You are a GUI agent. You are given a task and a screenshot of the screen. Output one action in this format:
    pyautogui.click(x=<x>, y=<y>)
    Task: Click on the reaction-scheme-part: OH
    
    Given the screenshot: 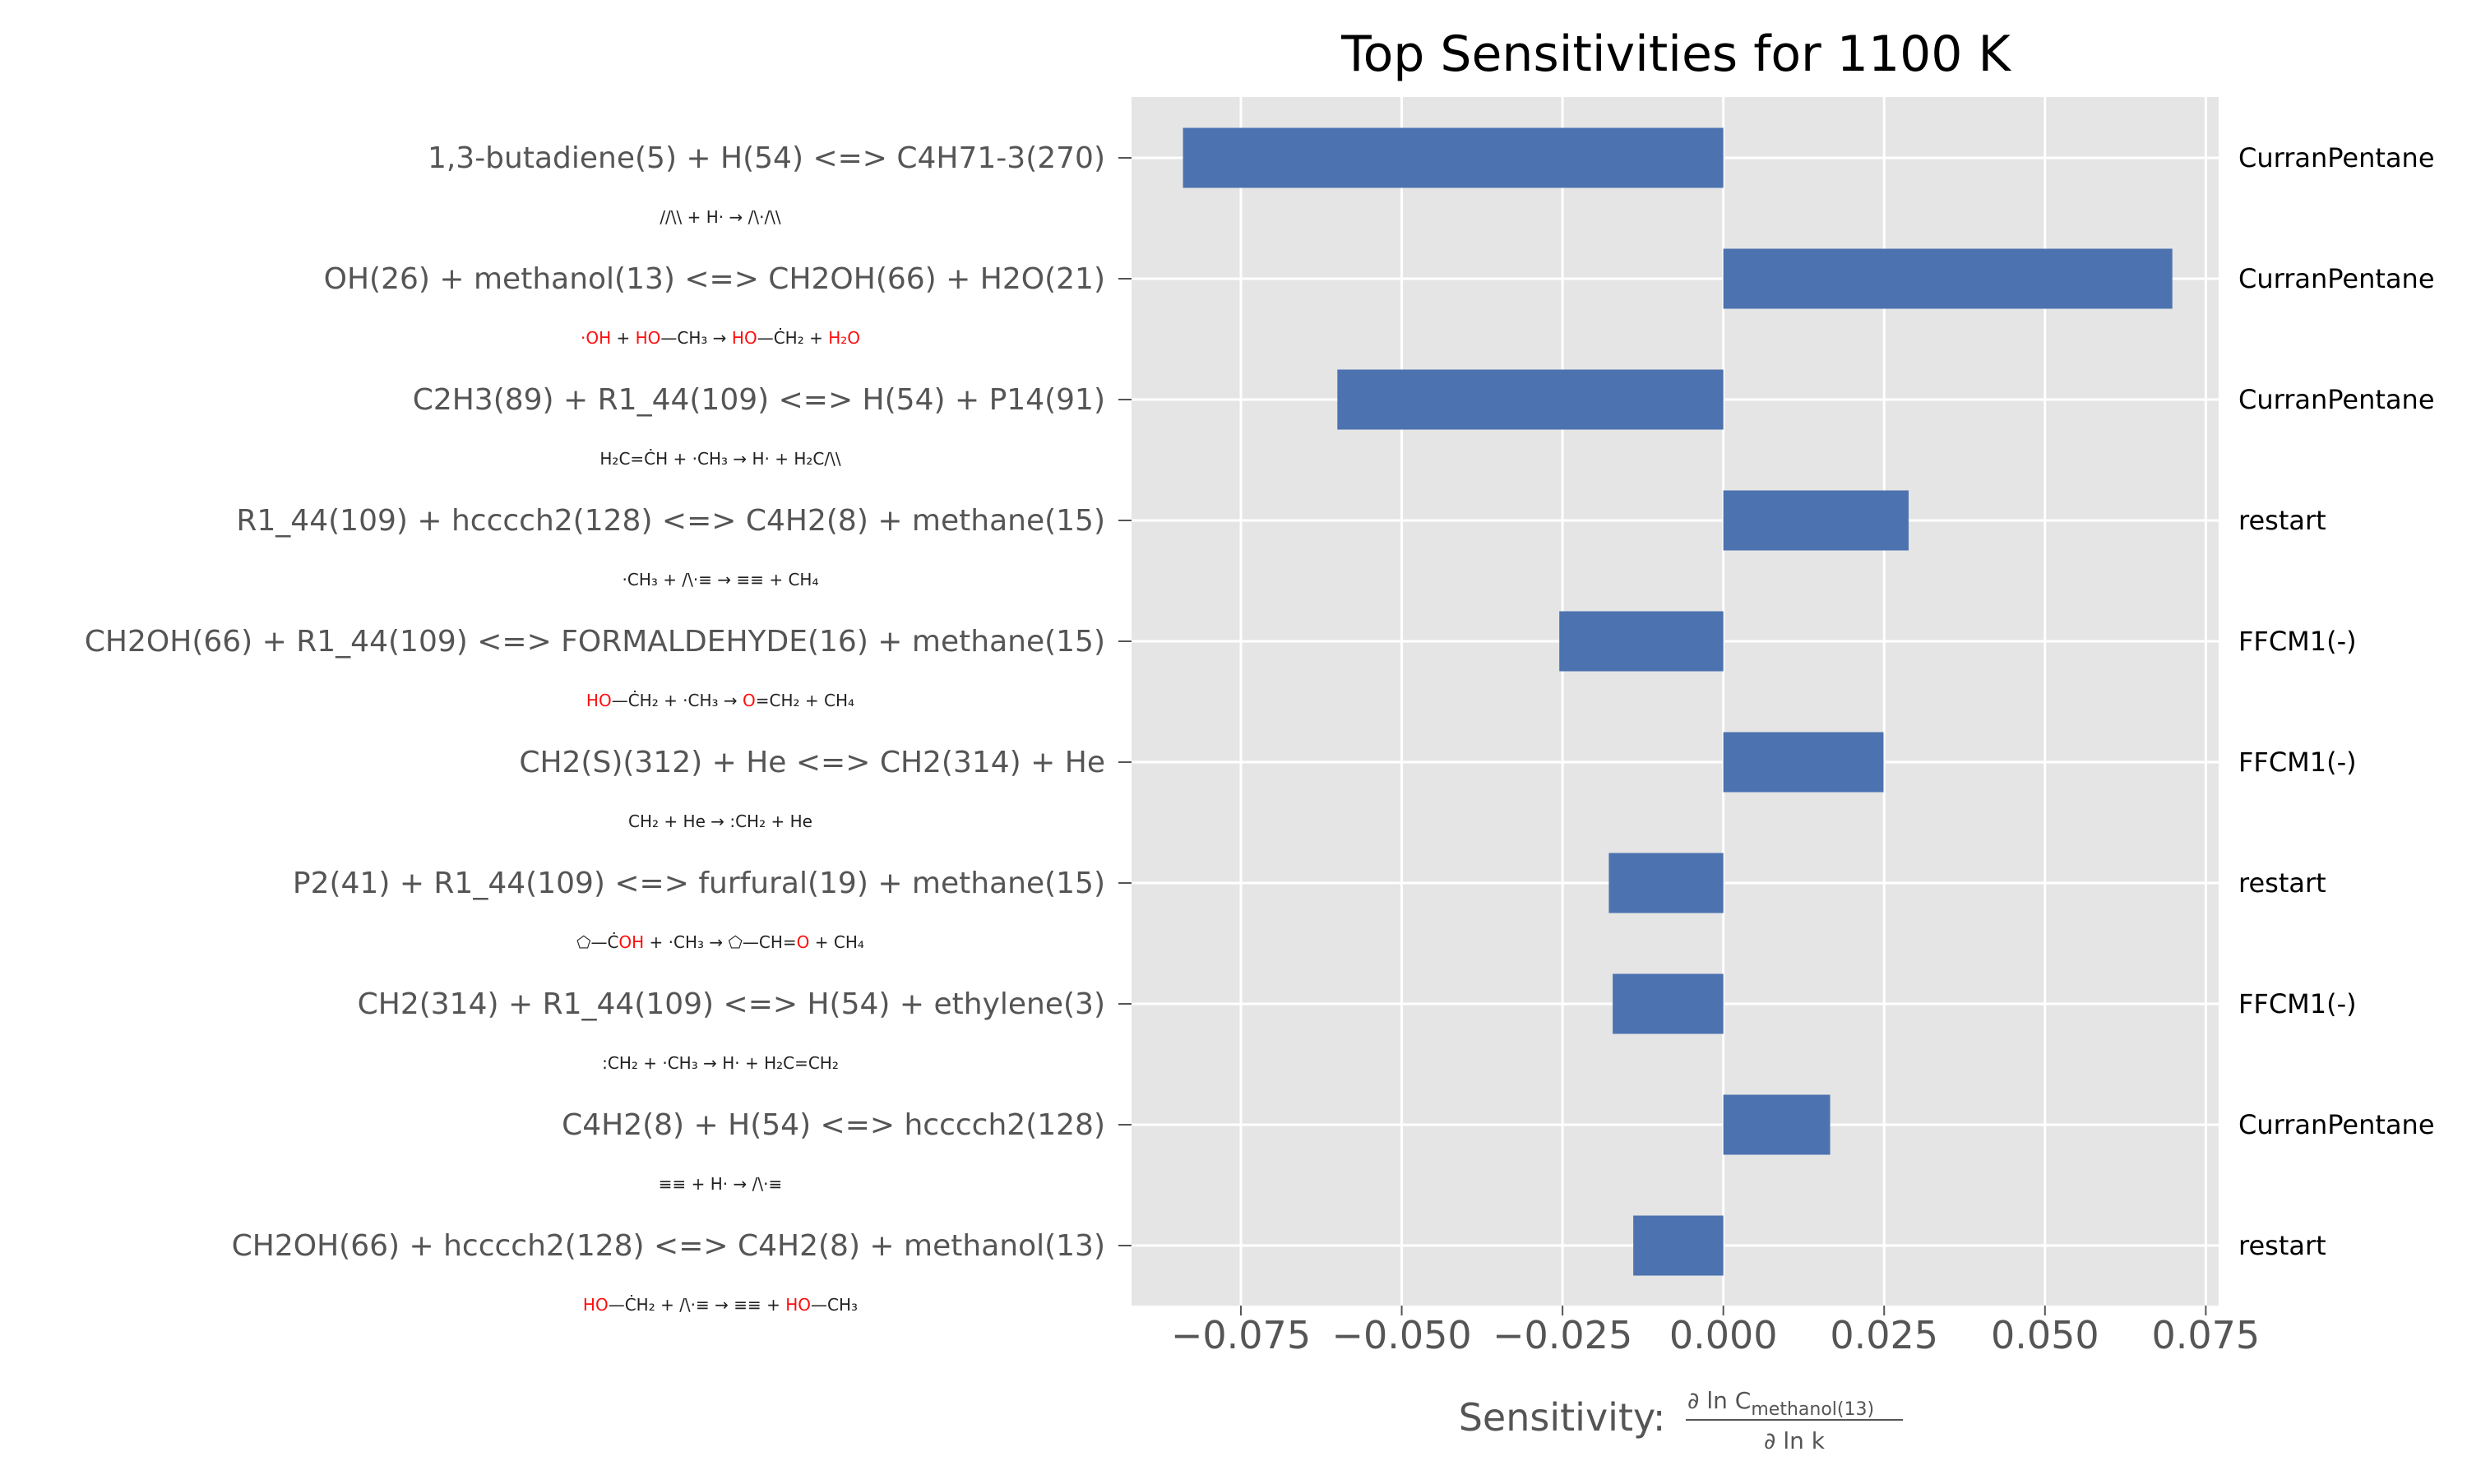 What is the action you would take?
    pyautogui.click(x=631, y=942)
    